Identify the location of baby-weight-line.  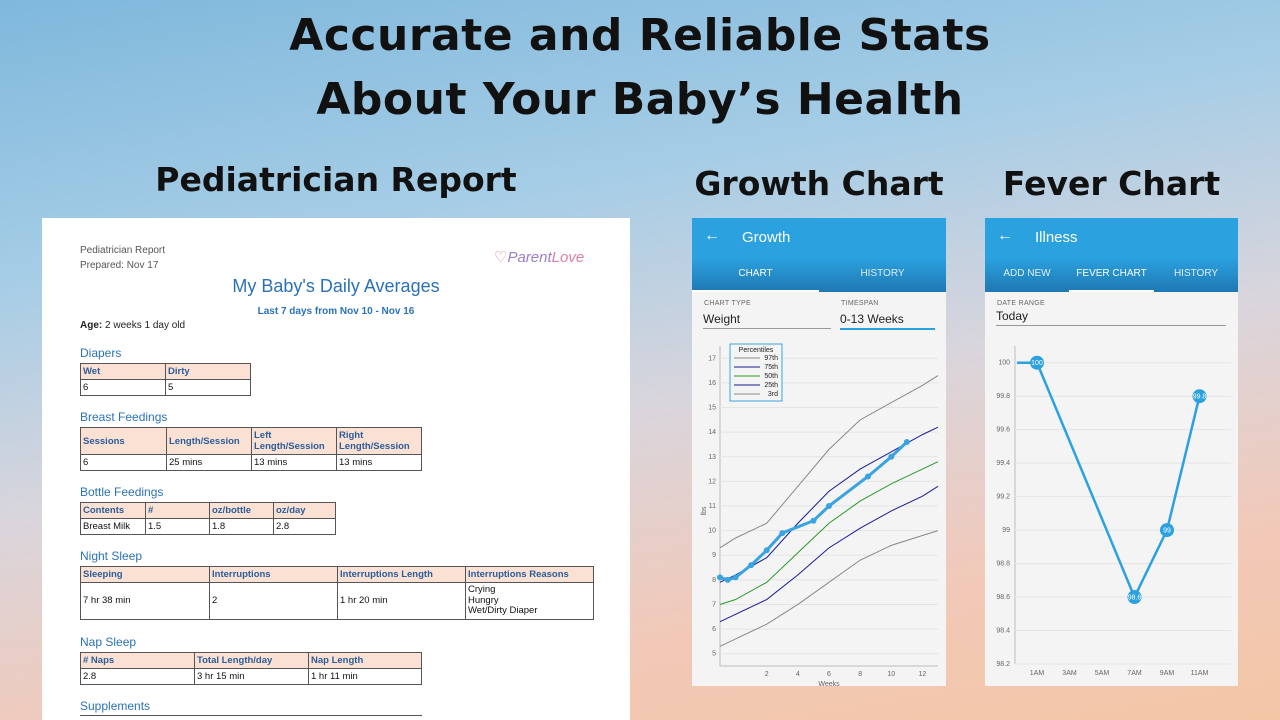
(813, 511).